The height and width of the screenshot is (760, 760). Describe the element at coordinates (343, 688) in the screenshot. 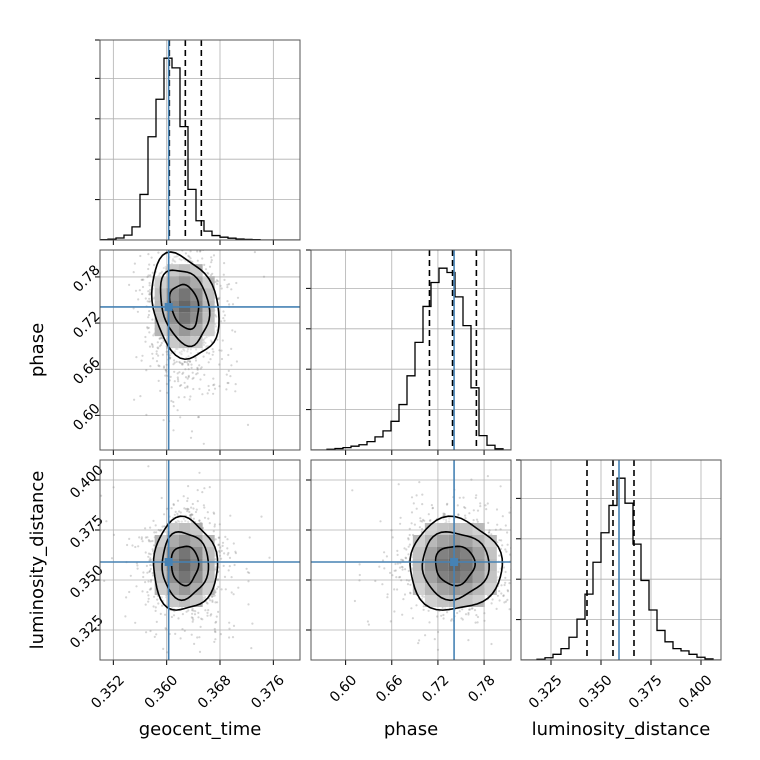

I see `x-tick-label-phase-0: 0.60` at that location.